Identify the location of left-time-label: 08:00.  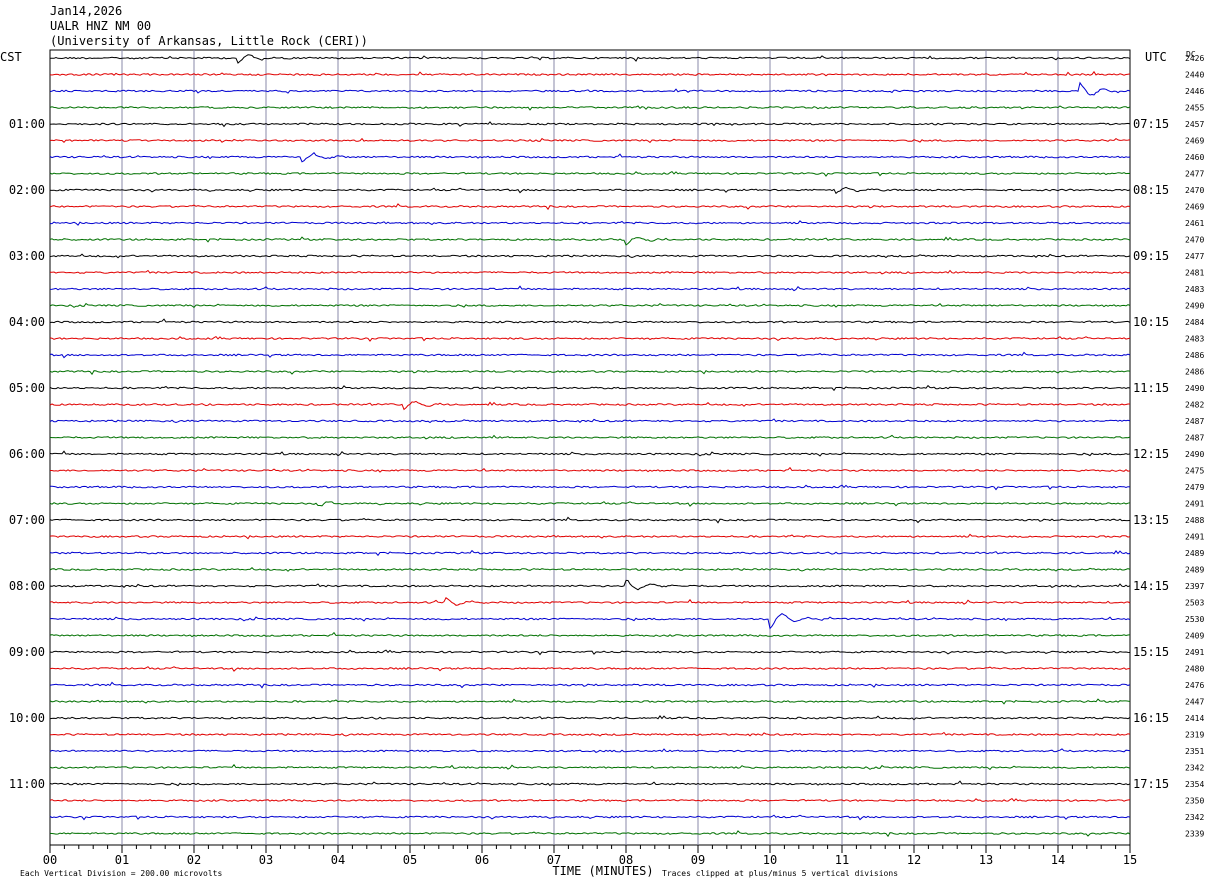
(27, 586).